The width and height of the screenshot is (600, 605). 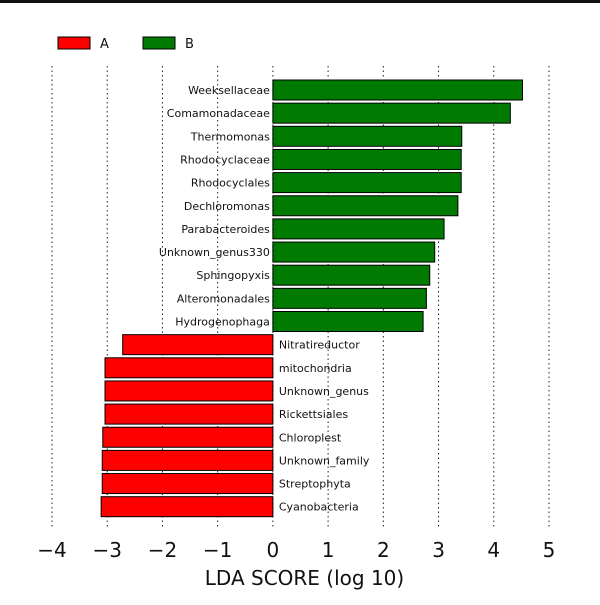 What do you see at coordinates (319, 345) in the screenshot?
I see `bar-label: Nitratireductor` at bounding box center [319, 345].